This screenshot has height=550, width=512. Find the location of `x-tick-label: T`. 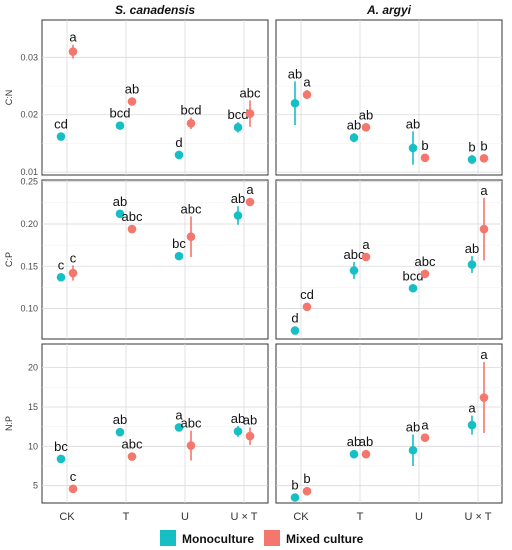

x-tick-label: T is located at coordinates (360, 517).